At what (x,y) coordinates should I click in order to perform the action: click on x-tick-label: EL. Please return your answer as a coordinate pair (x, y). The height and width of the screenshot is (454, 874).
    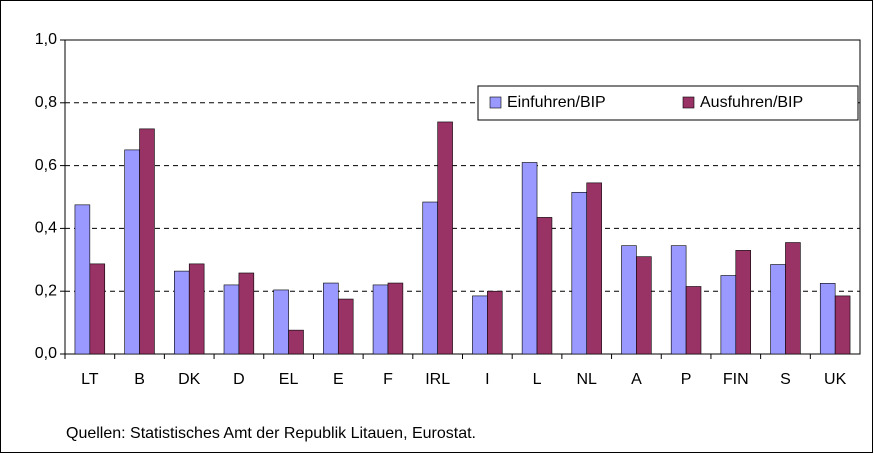
    Looking at the image, I should click on (289, 379).